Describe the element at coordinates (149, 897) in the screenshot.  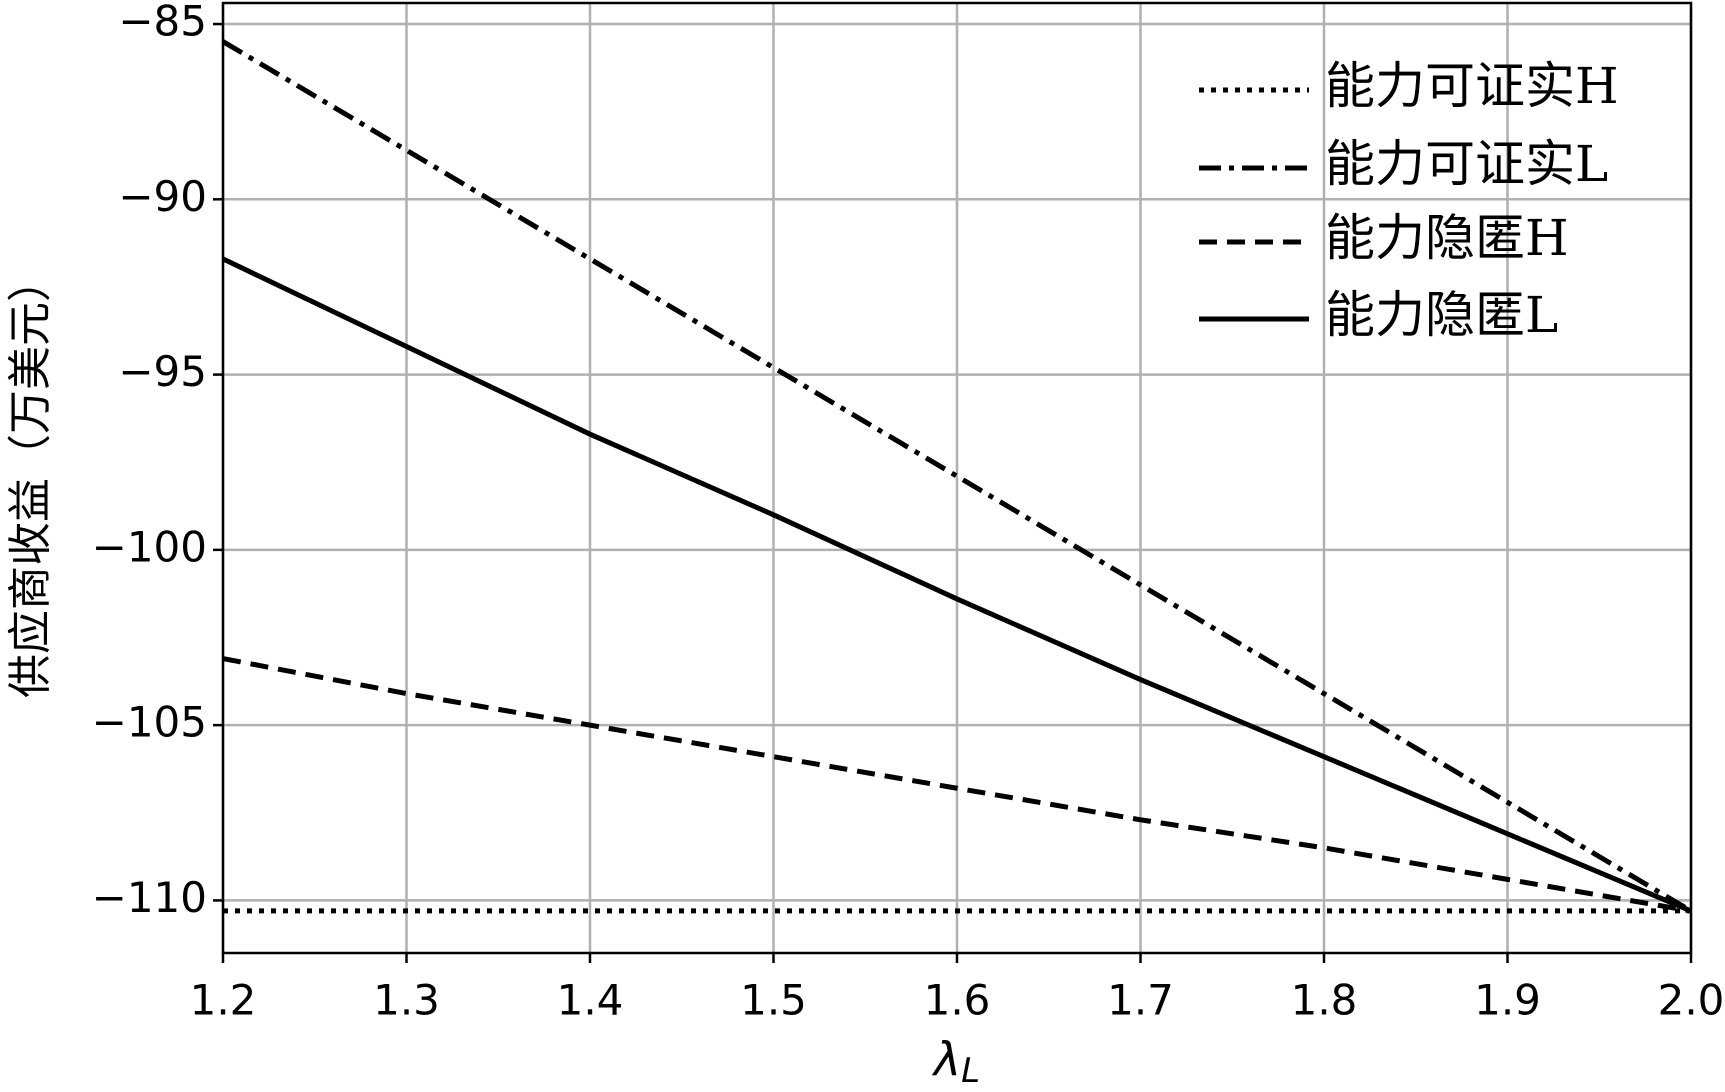
I see `y-tick-label: −110` at that location.